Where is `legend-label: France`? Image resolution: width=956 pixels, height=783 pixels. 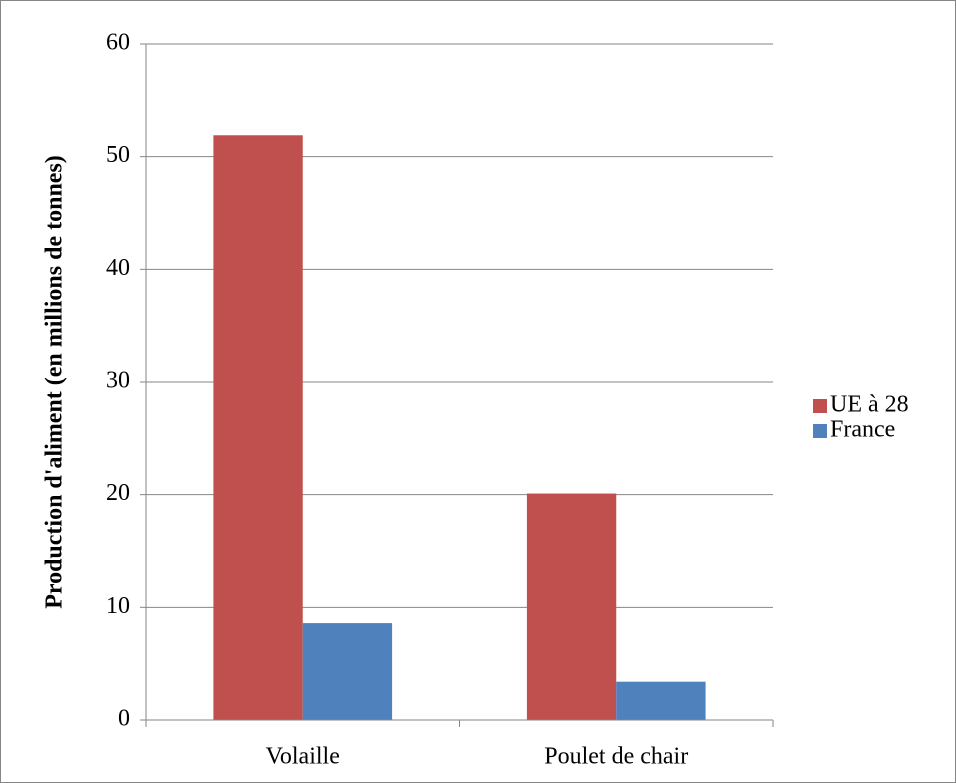
legend-label: France is located at coordinates (862, 430).